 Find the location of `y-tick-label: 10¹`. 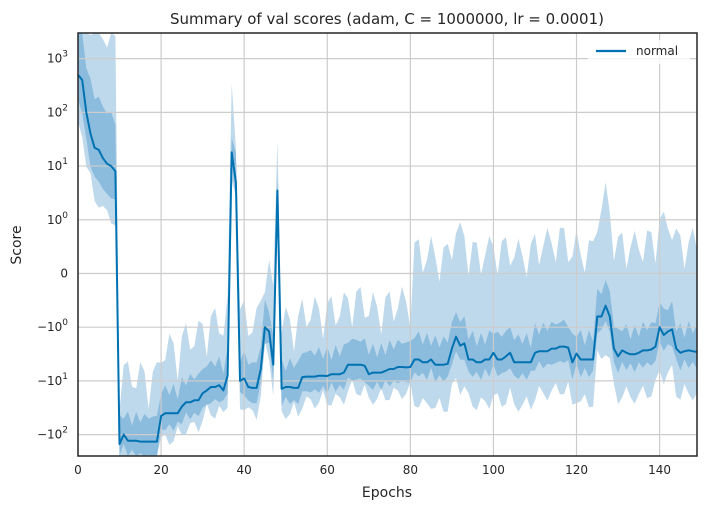

y-tick-label: 10¹ is located at coordinates (57, 165).